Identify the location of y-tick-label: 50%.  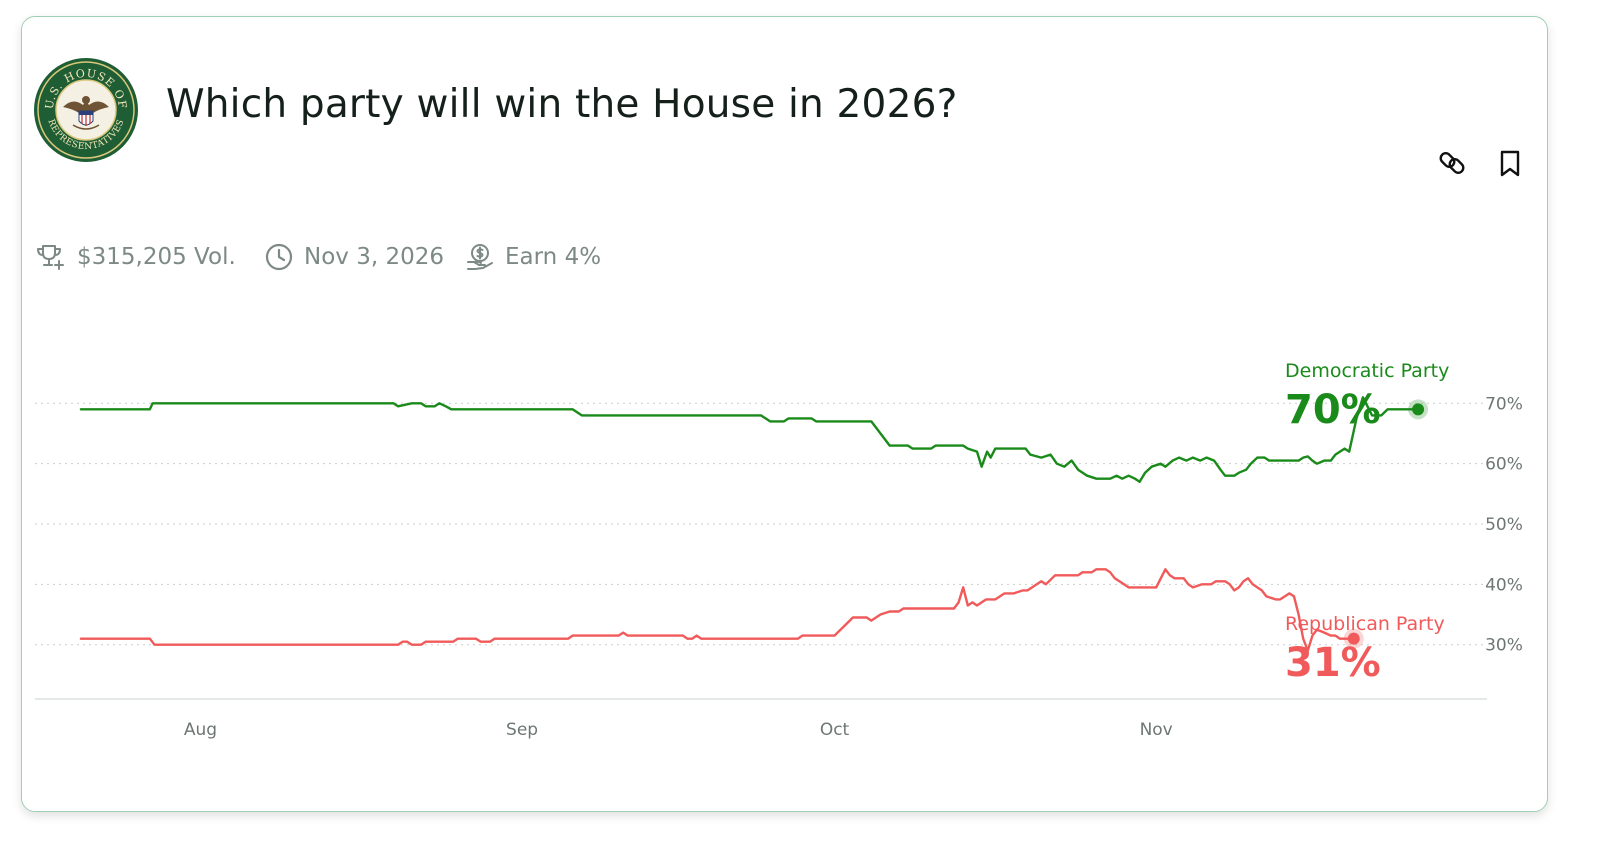
(1504, 525).